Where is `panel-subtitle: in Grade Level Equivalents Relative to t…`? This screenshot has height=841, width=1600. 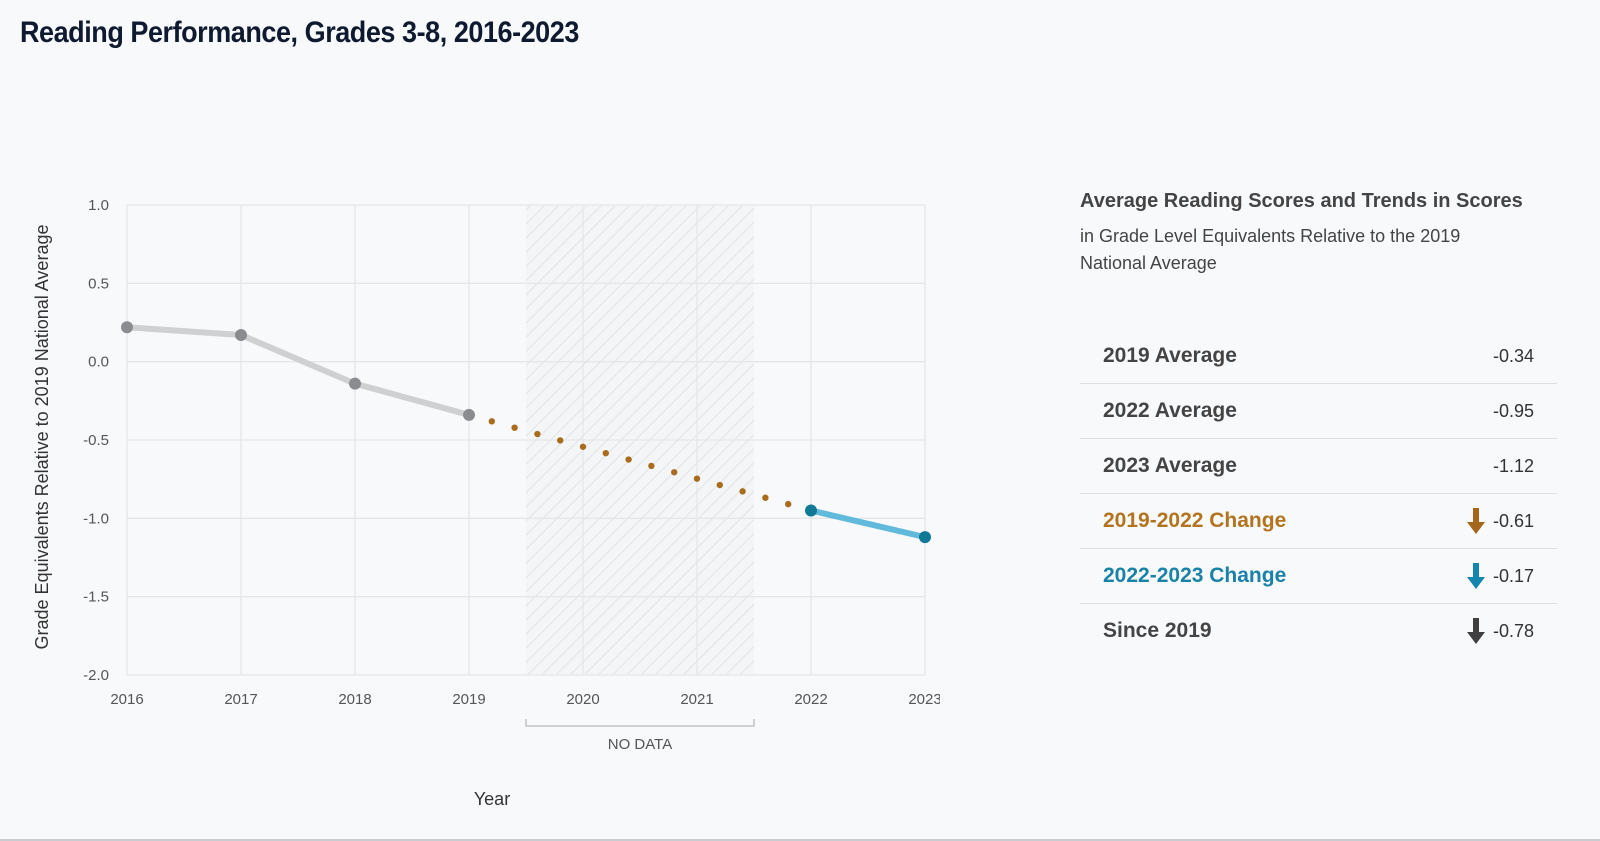
panel-subtitle: in Grade Level Equivalents Relative to t… is located at coordinates (1270, 249).